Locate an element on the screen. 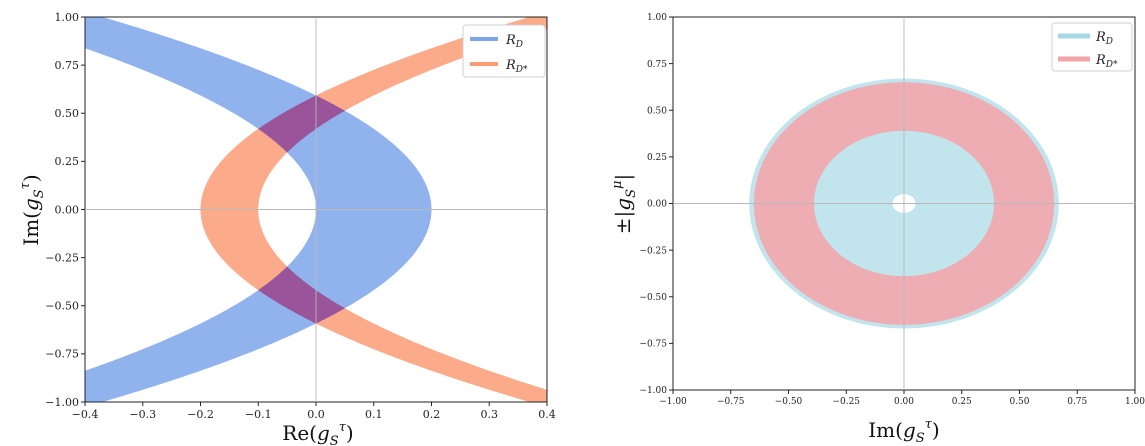  left-ytick-label: 1.00 is located at coordinates (67, 17).